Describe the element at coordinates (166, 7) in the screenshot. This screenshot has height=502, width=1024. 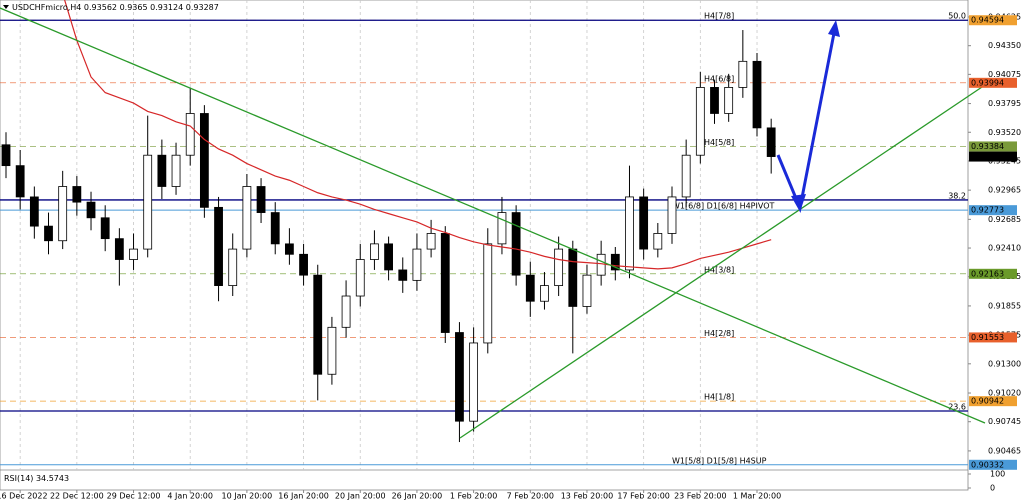
I see `low: 0.93124` at that location.